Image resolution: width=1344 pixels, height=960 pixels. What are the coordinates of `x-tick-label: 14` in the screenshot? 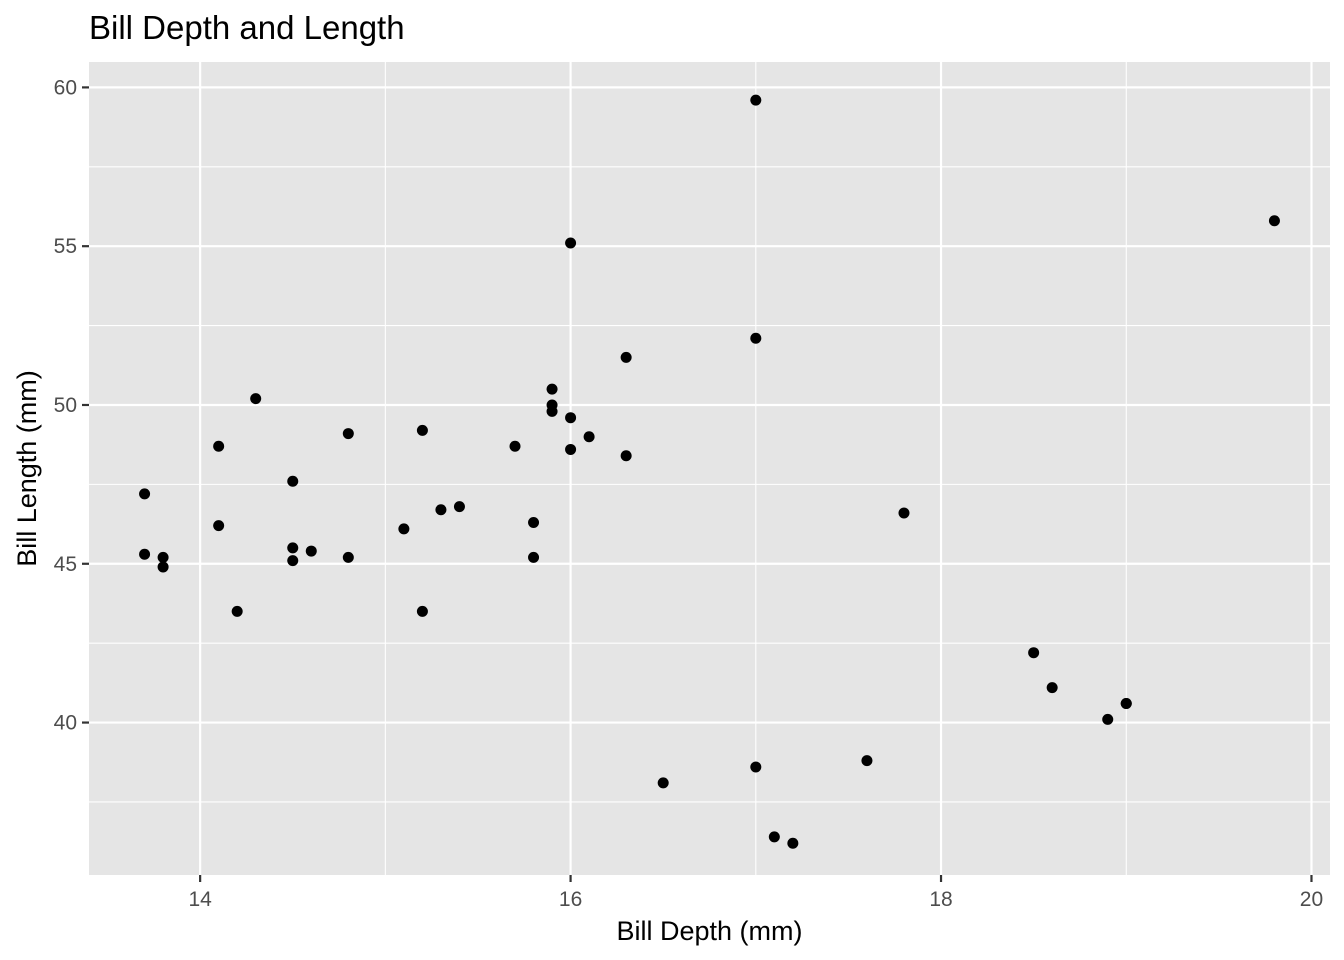 It's located at (200, 899).